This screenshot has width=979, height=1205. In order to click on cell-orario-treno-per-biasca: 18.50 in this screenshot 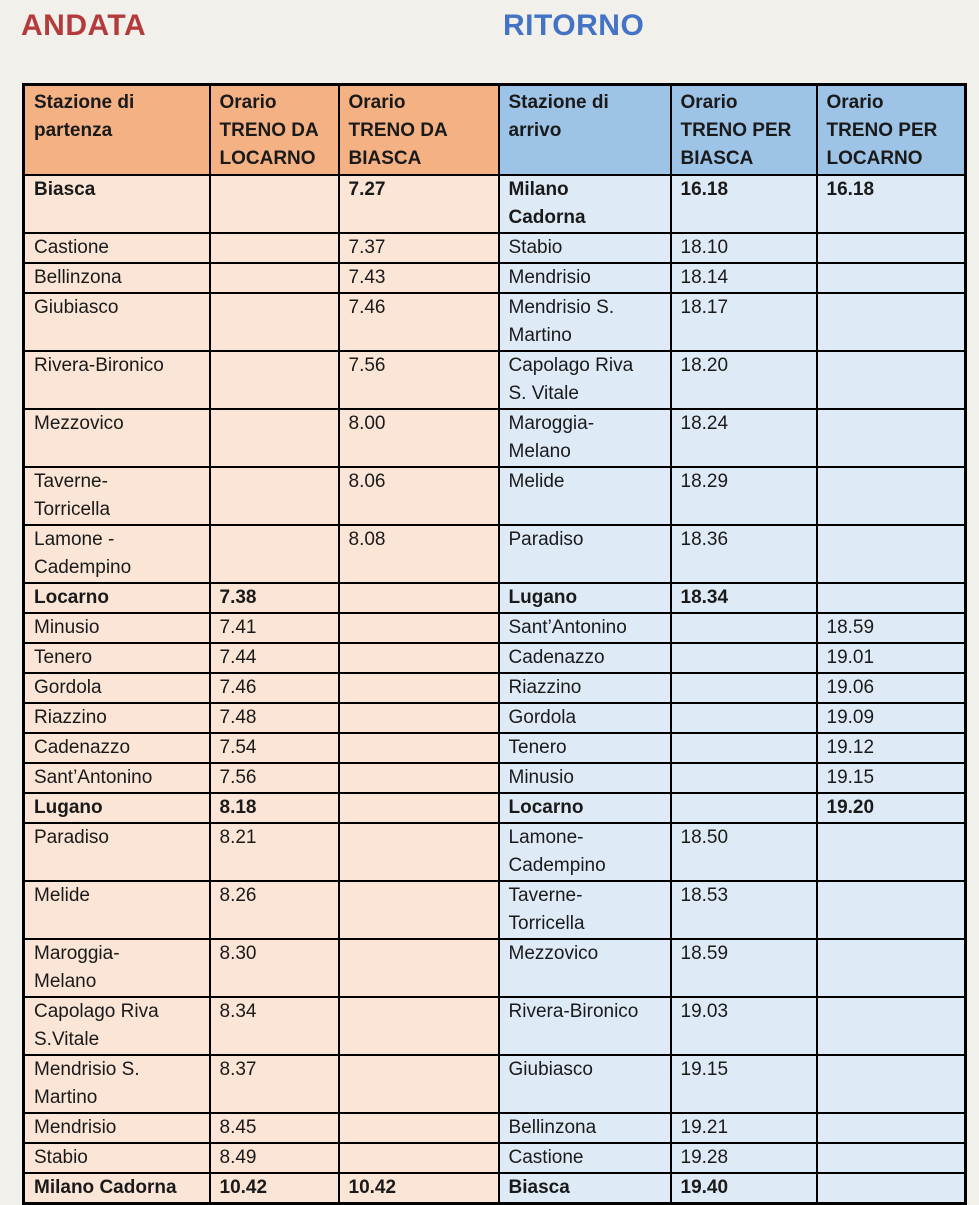, I will do `click(743, 852)`.